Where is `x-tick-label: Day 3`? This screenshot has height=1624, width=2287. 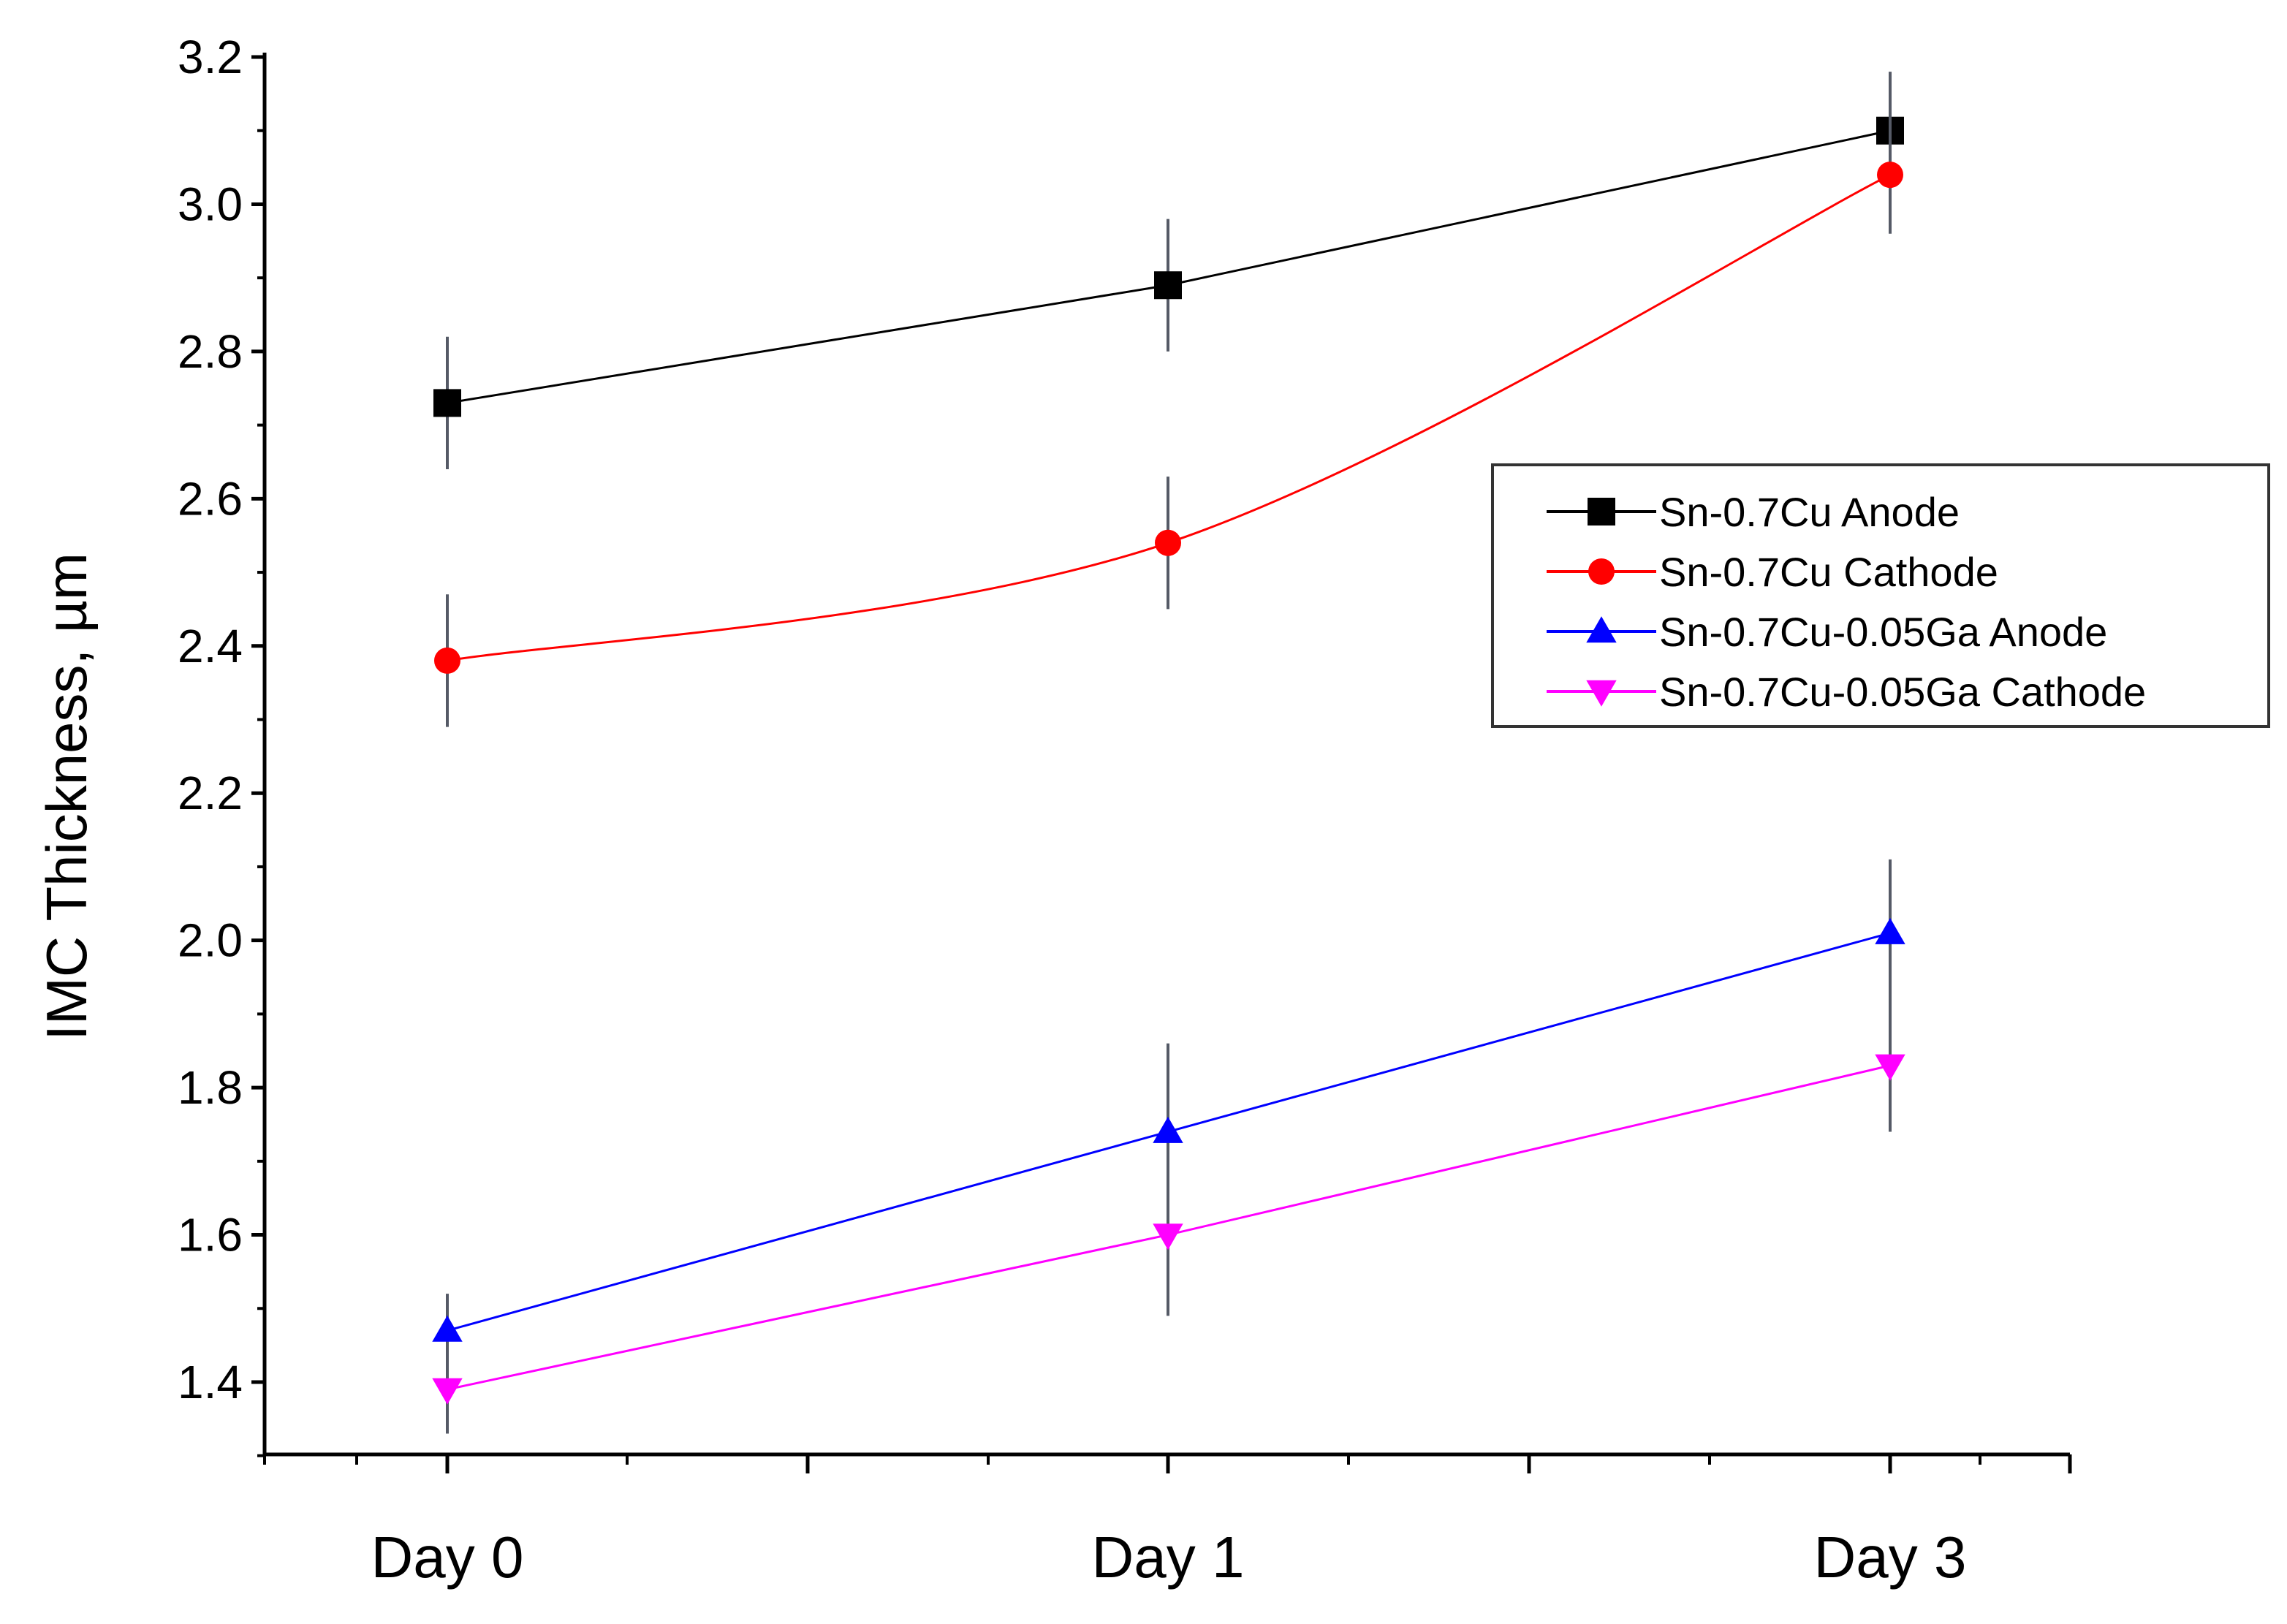 x-tick-label: Day 3 is located at coordinates (1890, 1557).